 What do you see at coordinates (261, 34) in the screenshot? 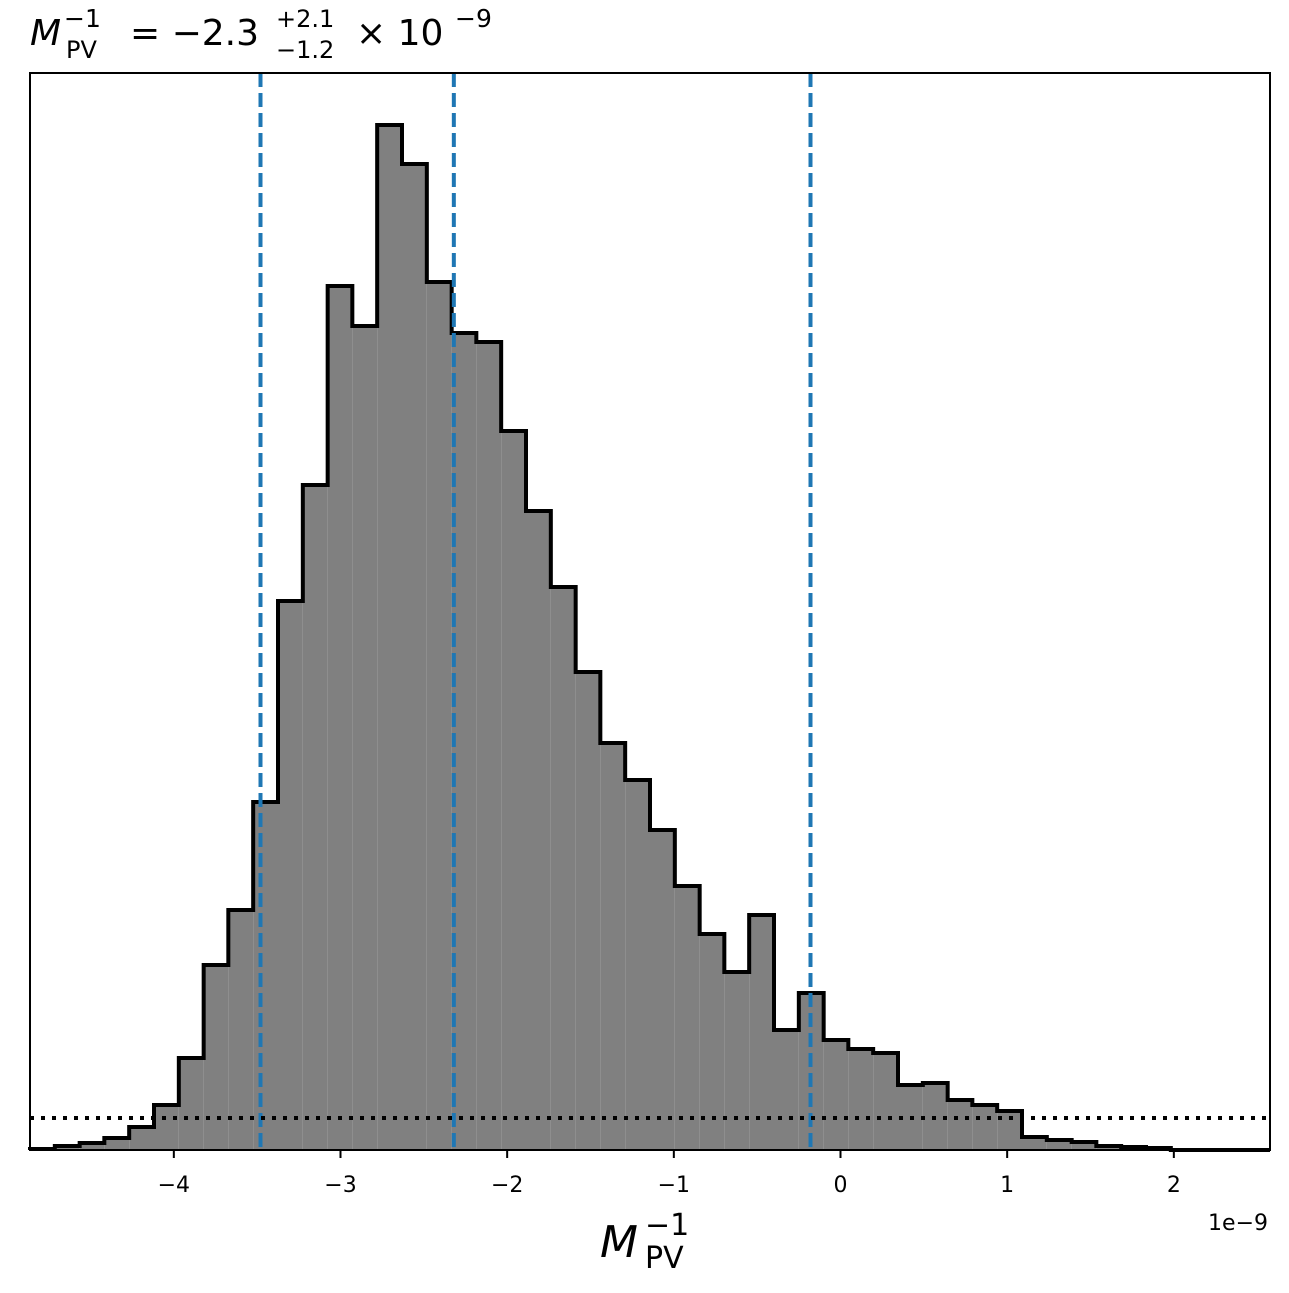
I see `chart-title: M −1 PV = −2.3 +2.1 −1.2 × 10 −9` at bounding box center [261, 34].